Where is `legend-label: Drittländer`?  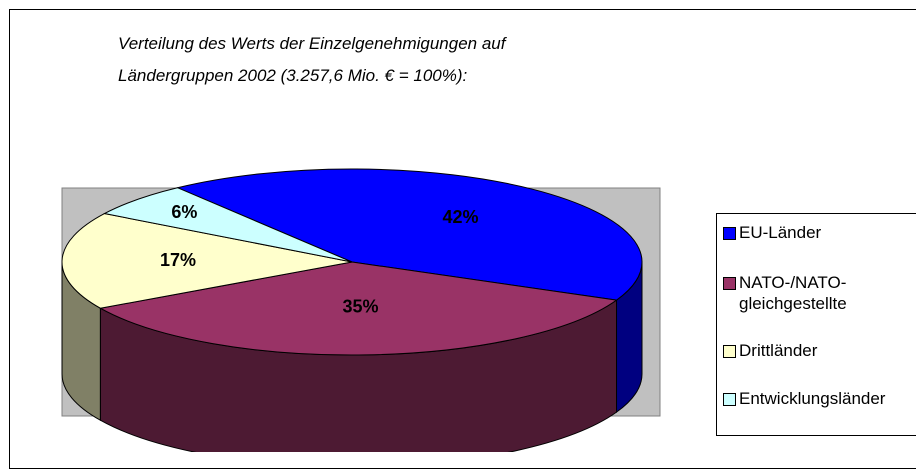 legend-label: Drittländer is located at coordinates (778, 350).